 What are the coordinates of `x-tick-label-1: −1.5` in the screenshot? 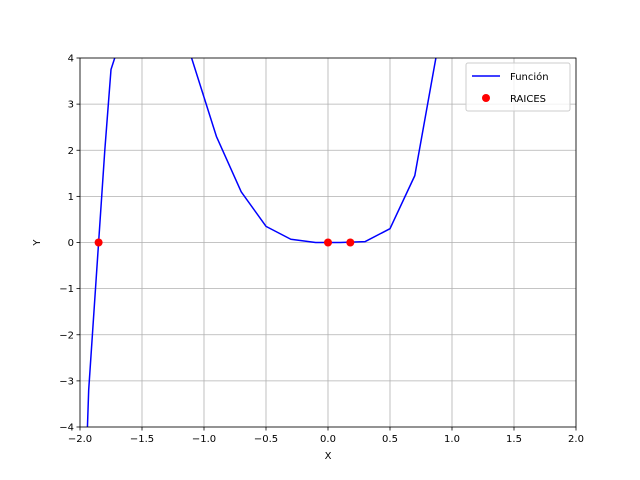 It's located at (142, 439).